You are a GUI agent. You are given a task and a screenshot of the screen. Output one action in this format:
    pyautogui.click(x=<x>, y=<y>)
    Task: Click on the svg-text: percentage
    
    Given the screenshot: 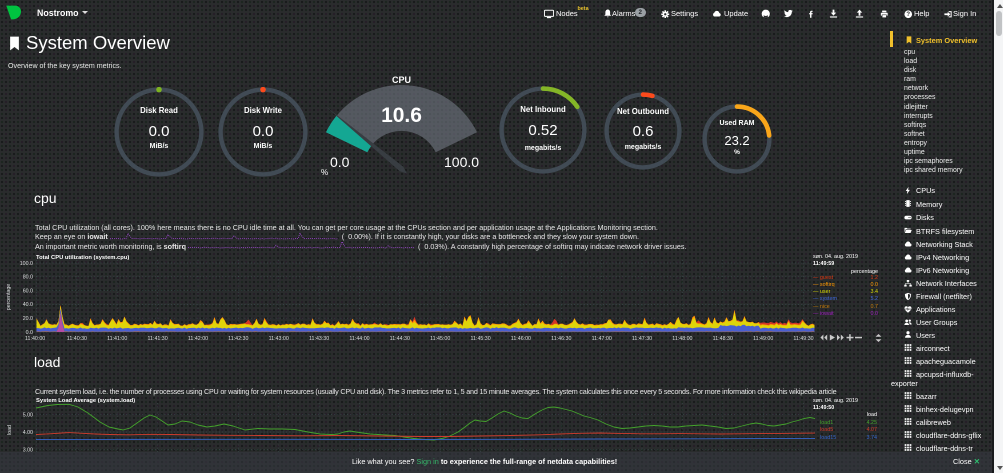 What is the action you would take?
    pyautogui.click(x=9, y=297)
    